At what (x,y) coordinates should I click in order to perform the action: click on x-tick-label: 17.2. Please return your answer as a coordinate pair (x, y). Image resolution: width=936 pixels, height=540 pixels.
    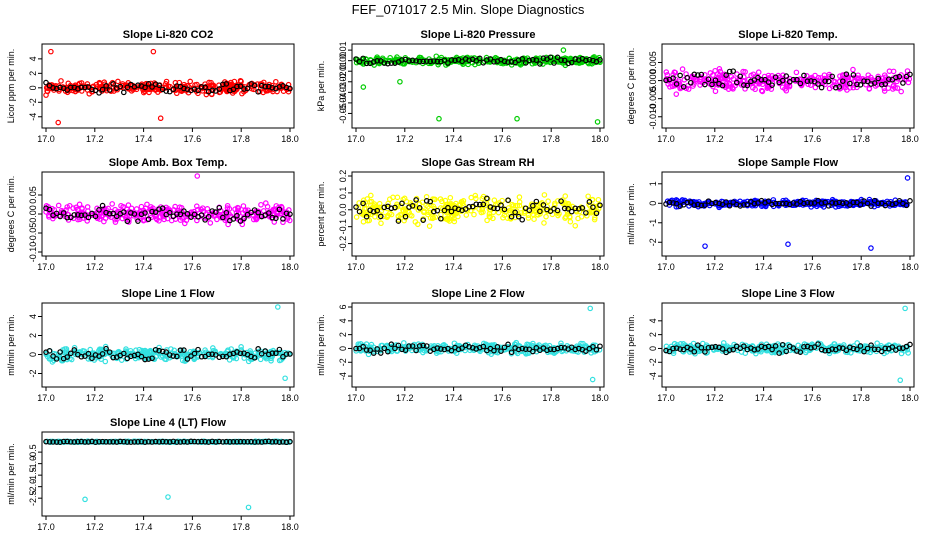
    Looking at the image, I should click on (715, 398).